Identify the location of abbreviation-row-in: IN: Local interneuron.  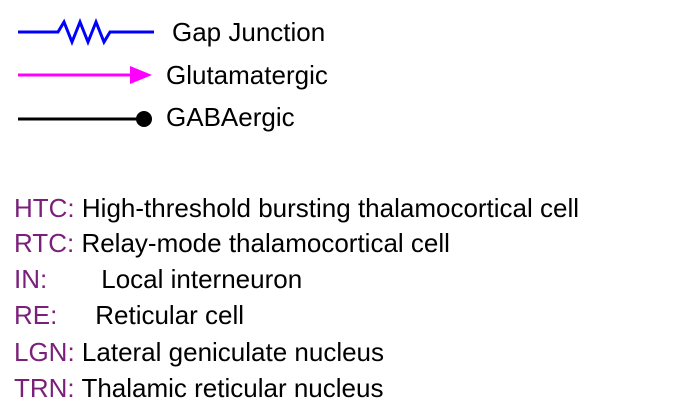
(158, 279).